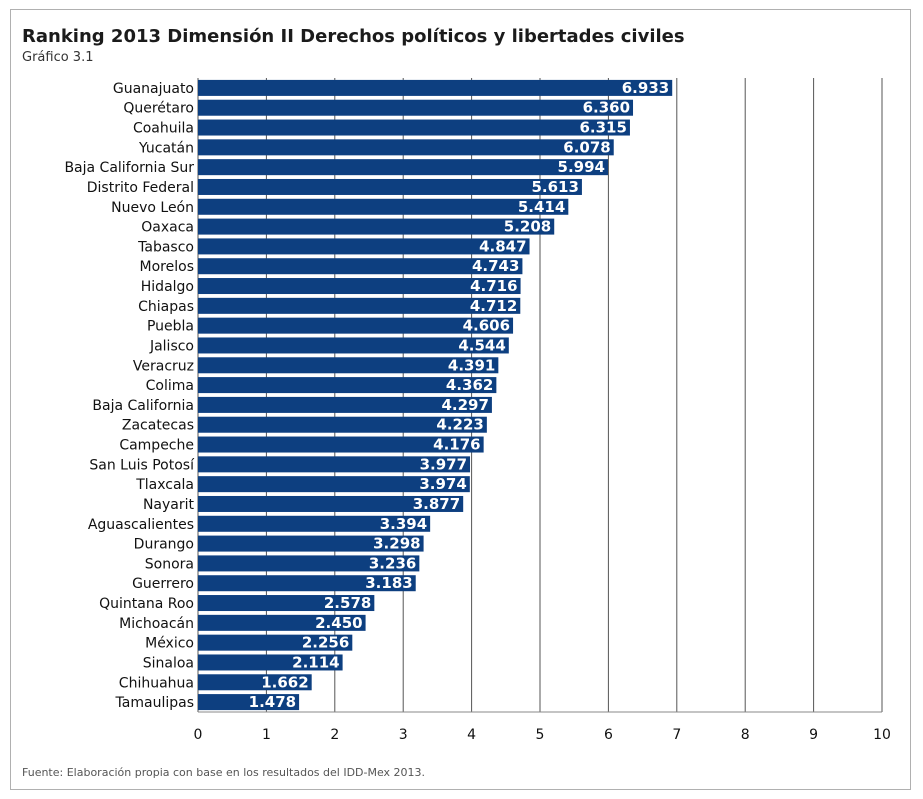 The height and width of the screenshot is (799, 923). Describe the element at coordinates (469, 385) in the screenshot. I see `value-label: 4.362` at that location.